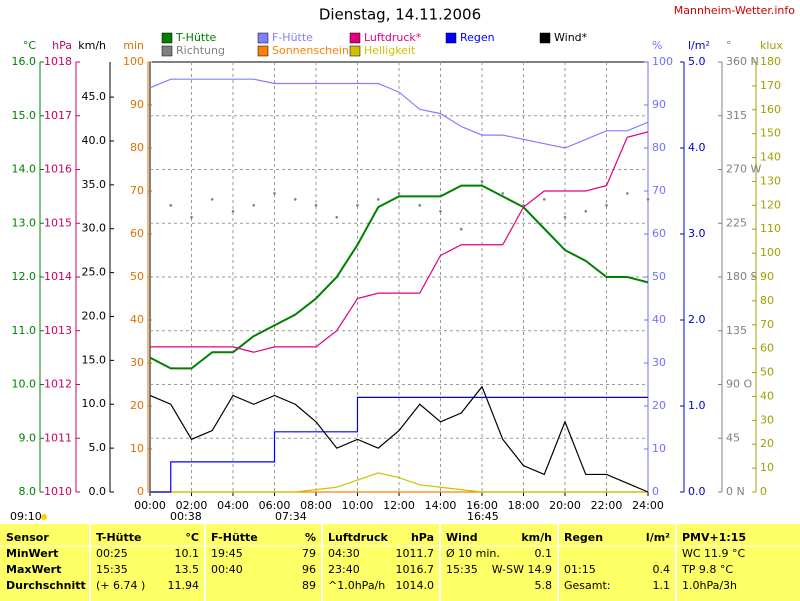 This screenshot has width=800, height=601. Describe the element at coordinates (735, 491) in the screenshot. I see `y-tick-label: 0 N` at that location.